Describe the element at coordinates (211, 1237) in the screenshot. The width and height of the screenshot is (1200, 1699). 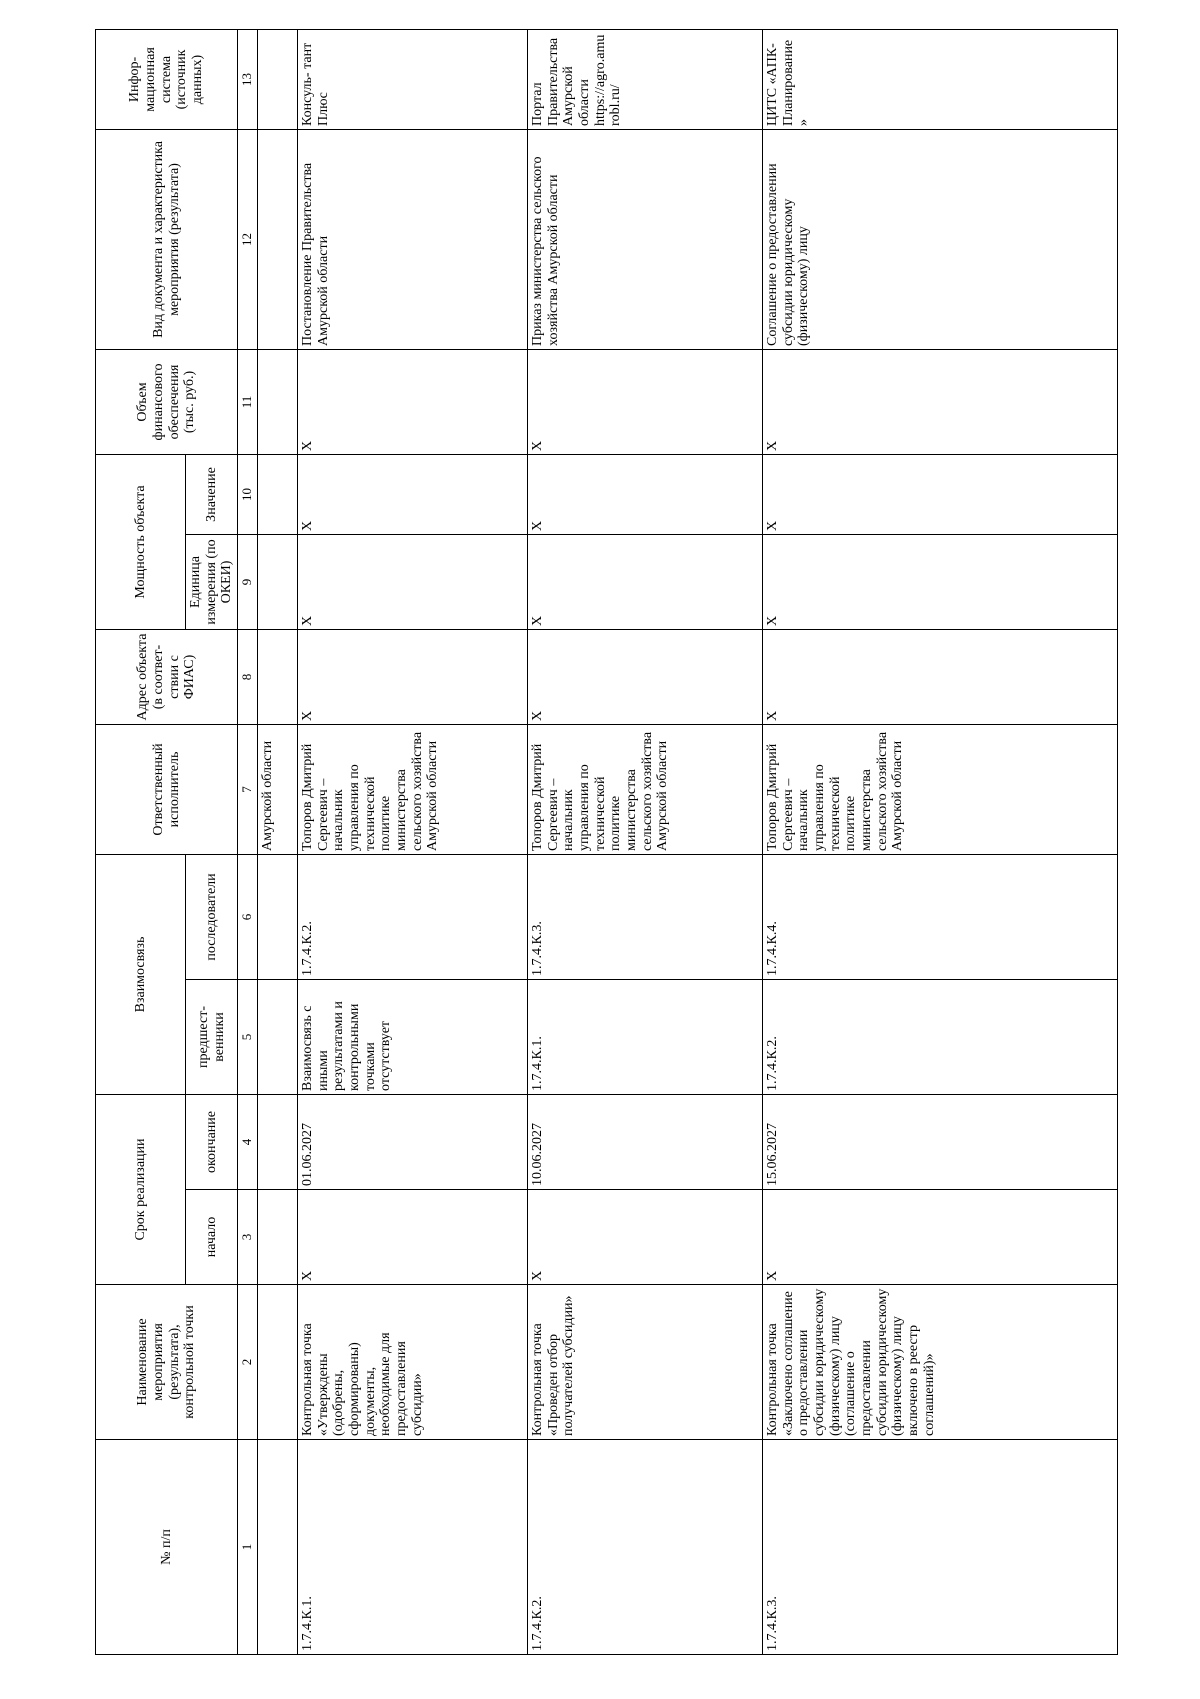
I see `subheader-cell: начало` at that location.